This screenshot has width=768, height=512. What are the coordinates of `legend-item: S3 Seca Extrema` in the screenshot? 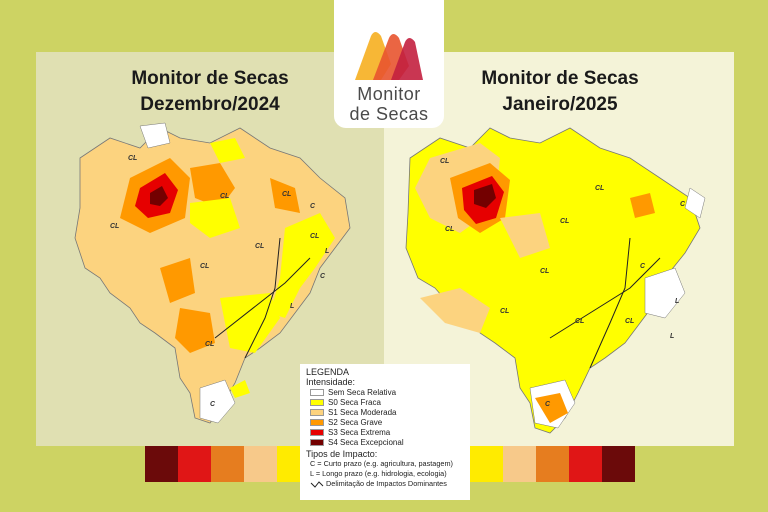 It's located at (387, 432).